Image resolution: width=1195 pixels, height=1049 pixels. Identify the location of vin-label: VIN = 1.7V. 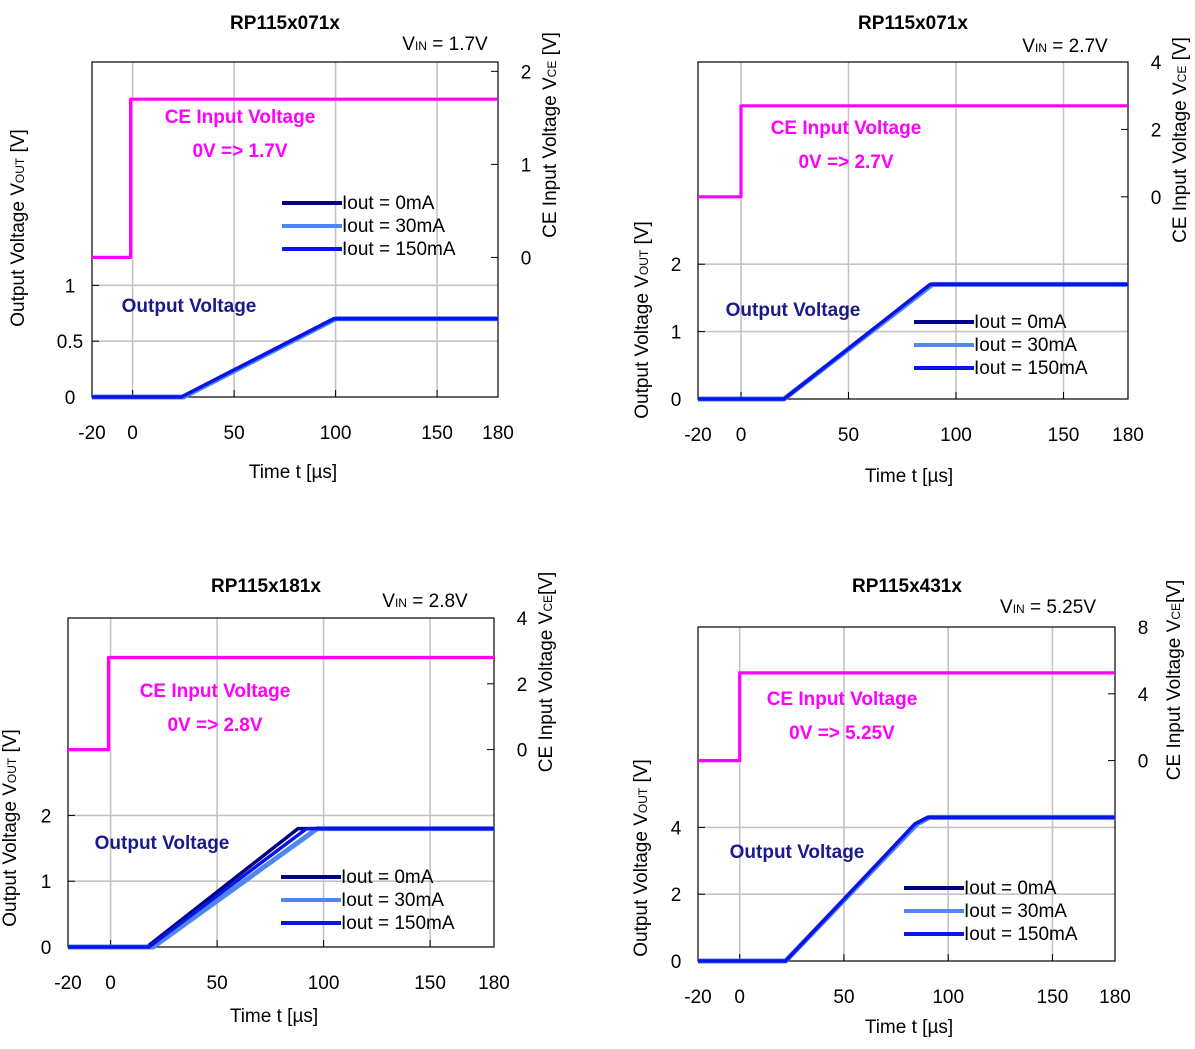
(445, 44).